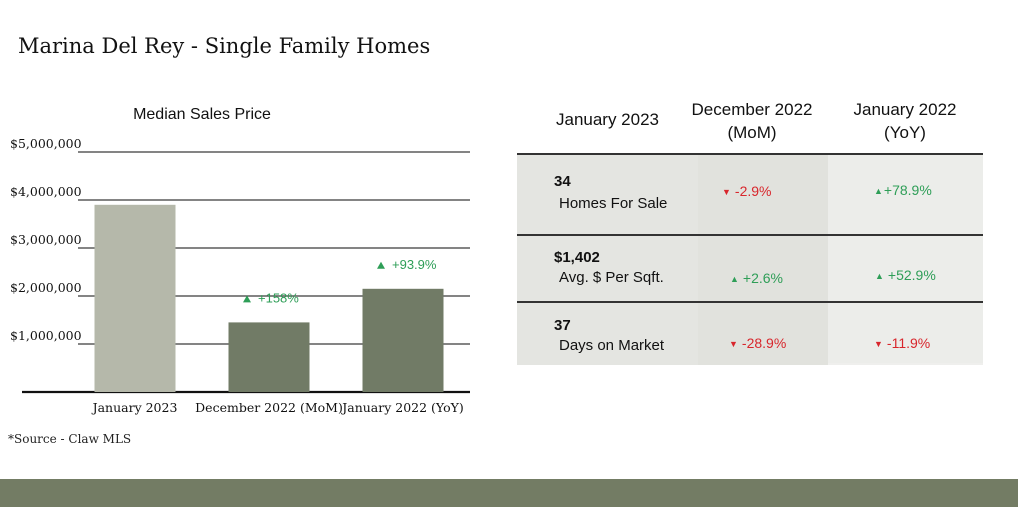 Image resolution: width=1018 pixels, height=507 pixels. Describe the element at coordinates (903, 190) in the screenshot. I see `yoy-change: ▲+78.9%` at that location.